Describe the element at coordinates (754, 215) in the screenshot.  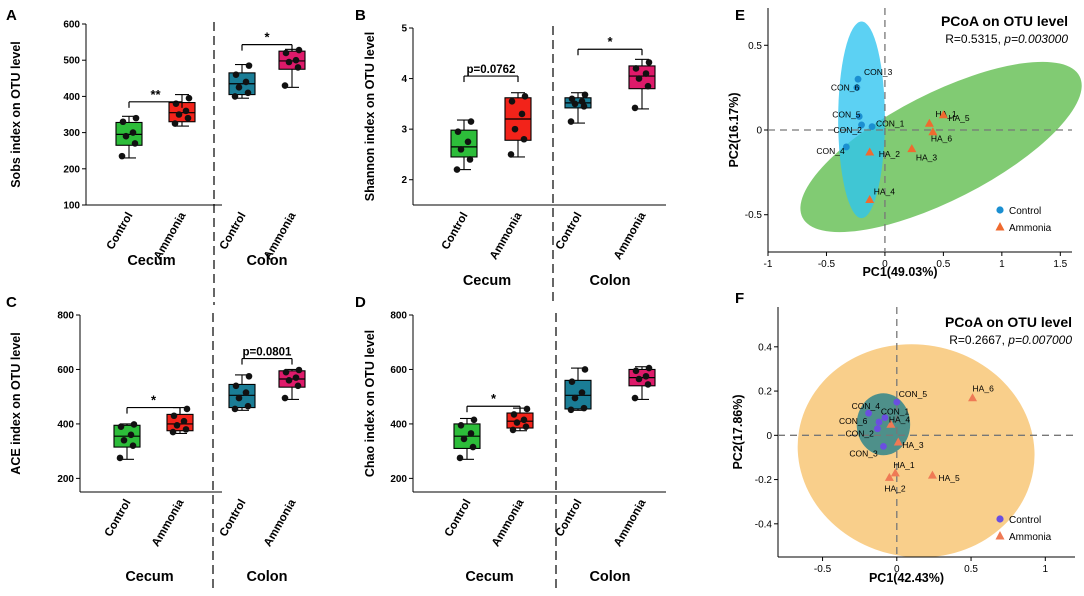
I see `y-tick-label: -0.5` at that location.